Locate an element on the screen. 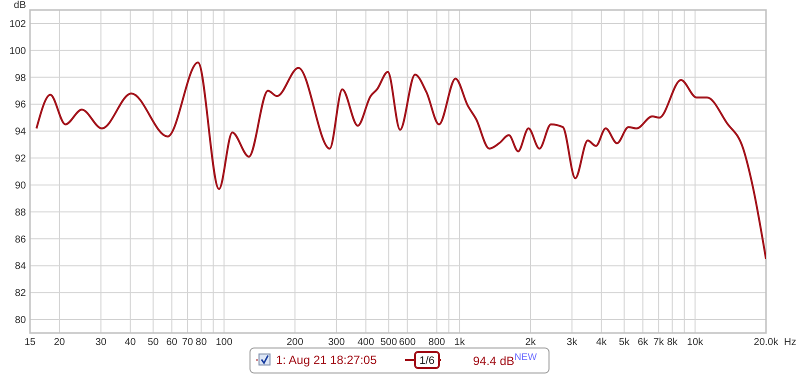 The height and width of the screenshot is (376, 800). y-tick-label: 92 is located at coordinates (20, 159).